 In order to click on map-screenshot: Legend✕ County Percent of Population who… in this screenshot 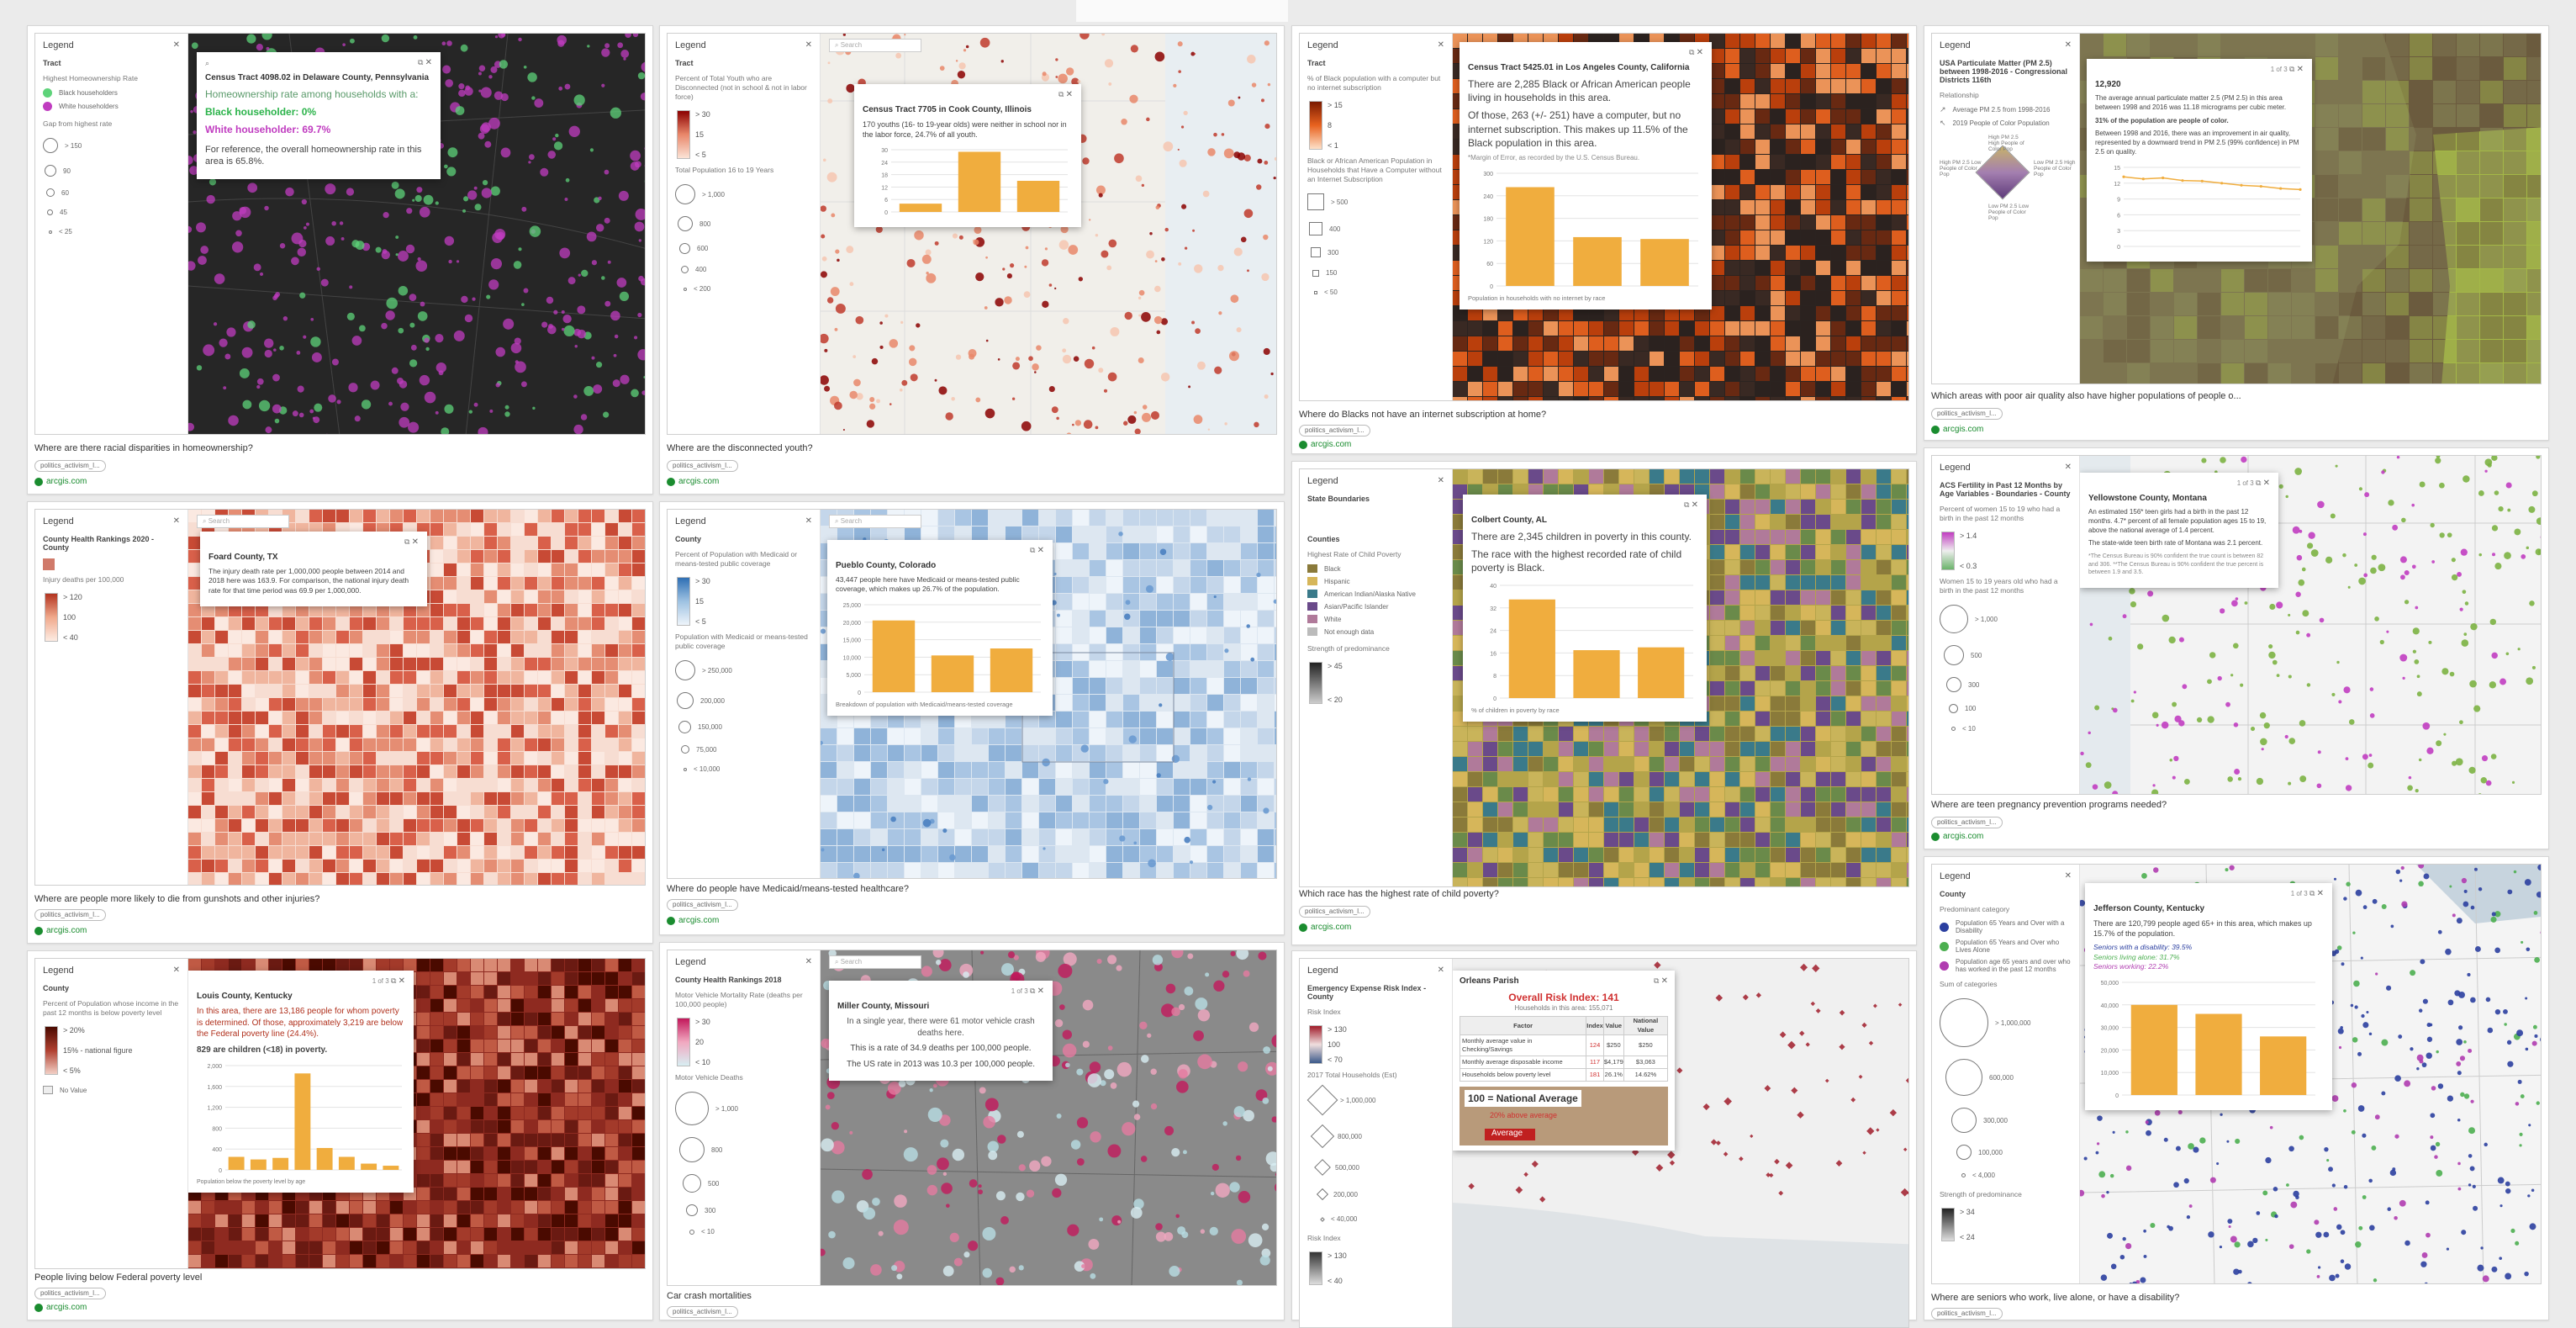, I will do `click(340, 1113)`.